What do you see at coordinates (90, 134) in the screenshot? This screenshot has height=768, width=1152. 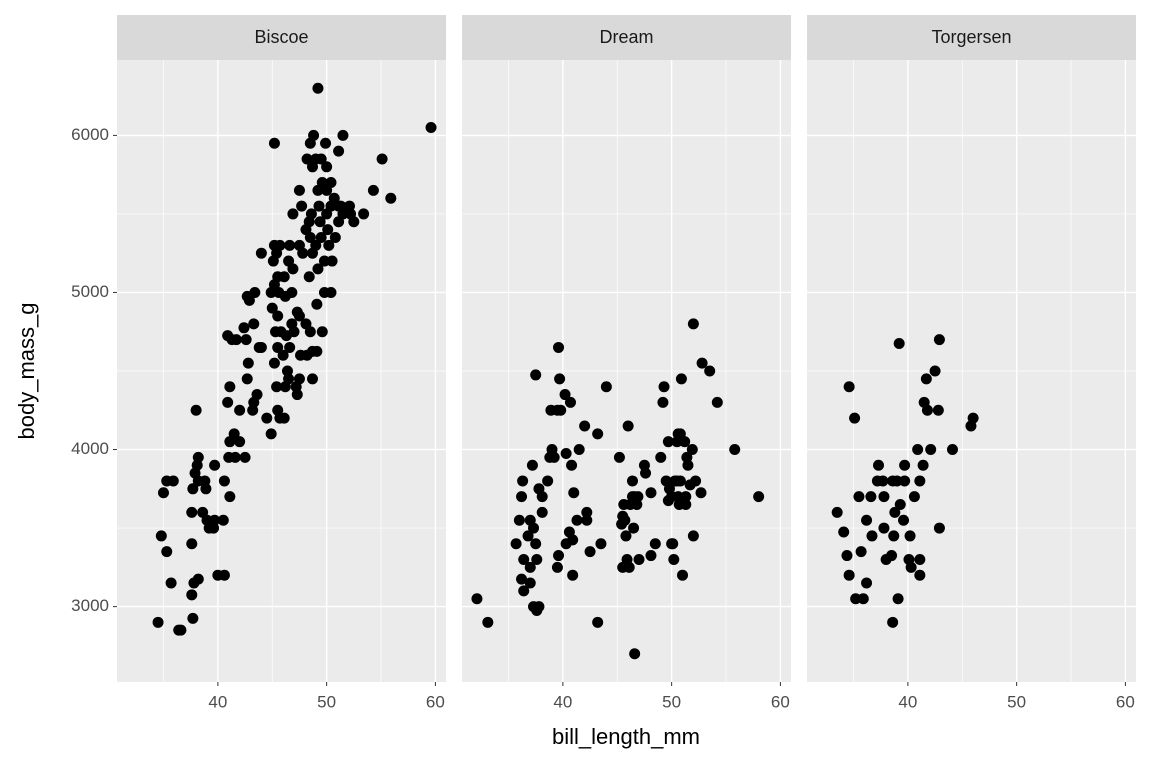 I see `y-tick-label: 6000` at bounding box center [90, 134].